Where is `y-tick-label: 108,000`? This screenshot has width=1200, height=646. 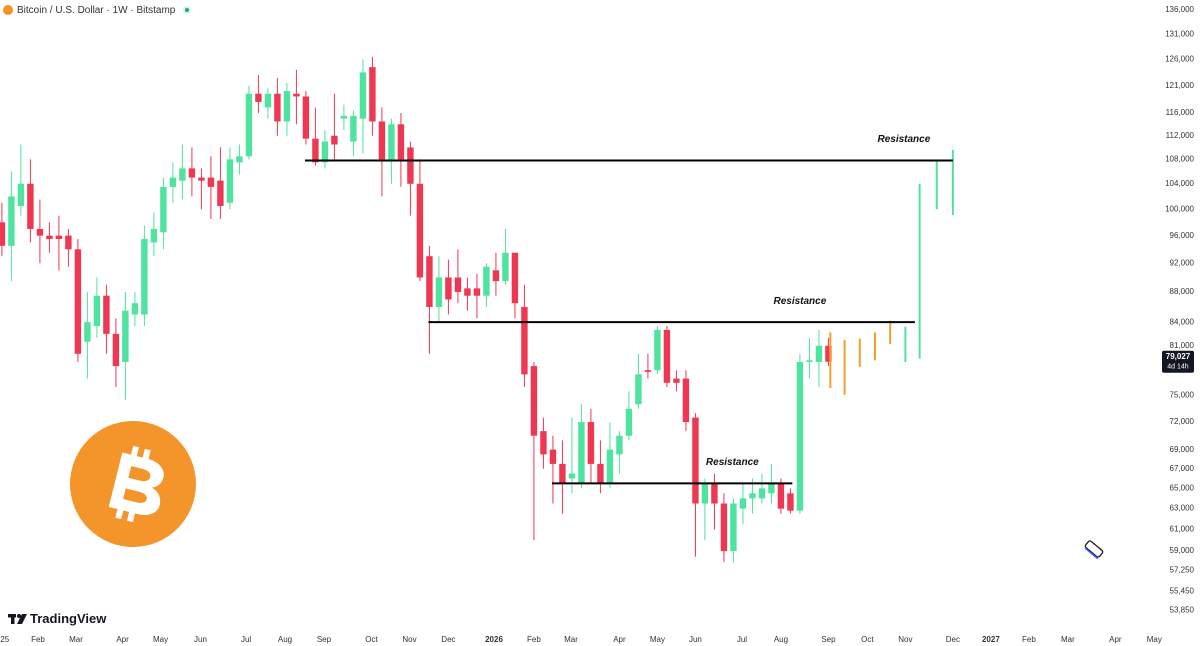
y-tick-label: 108,000 is located at coordinates (1179, 158).